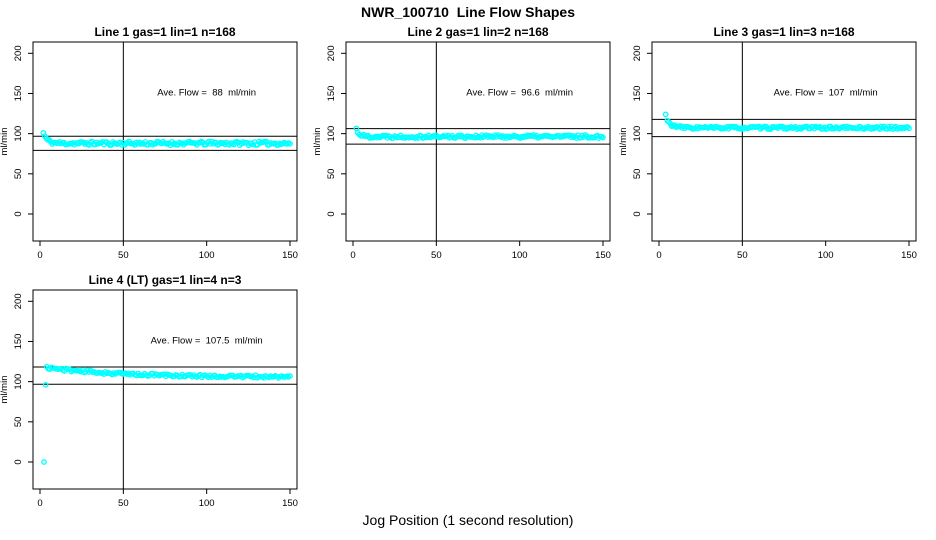 The height and width of the screenshot is (540, 936). Describe the element at coordinates (784, 32) in the screenshot. I see `panel-3-title: Line 3 gas=1 lin=3 n=168` at that location.